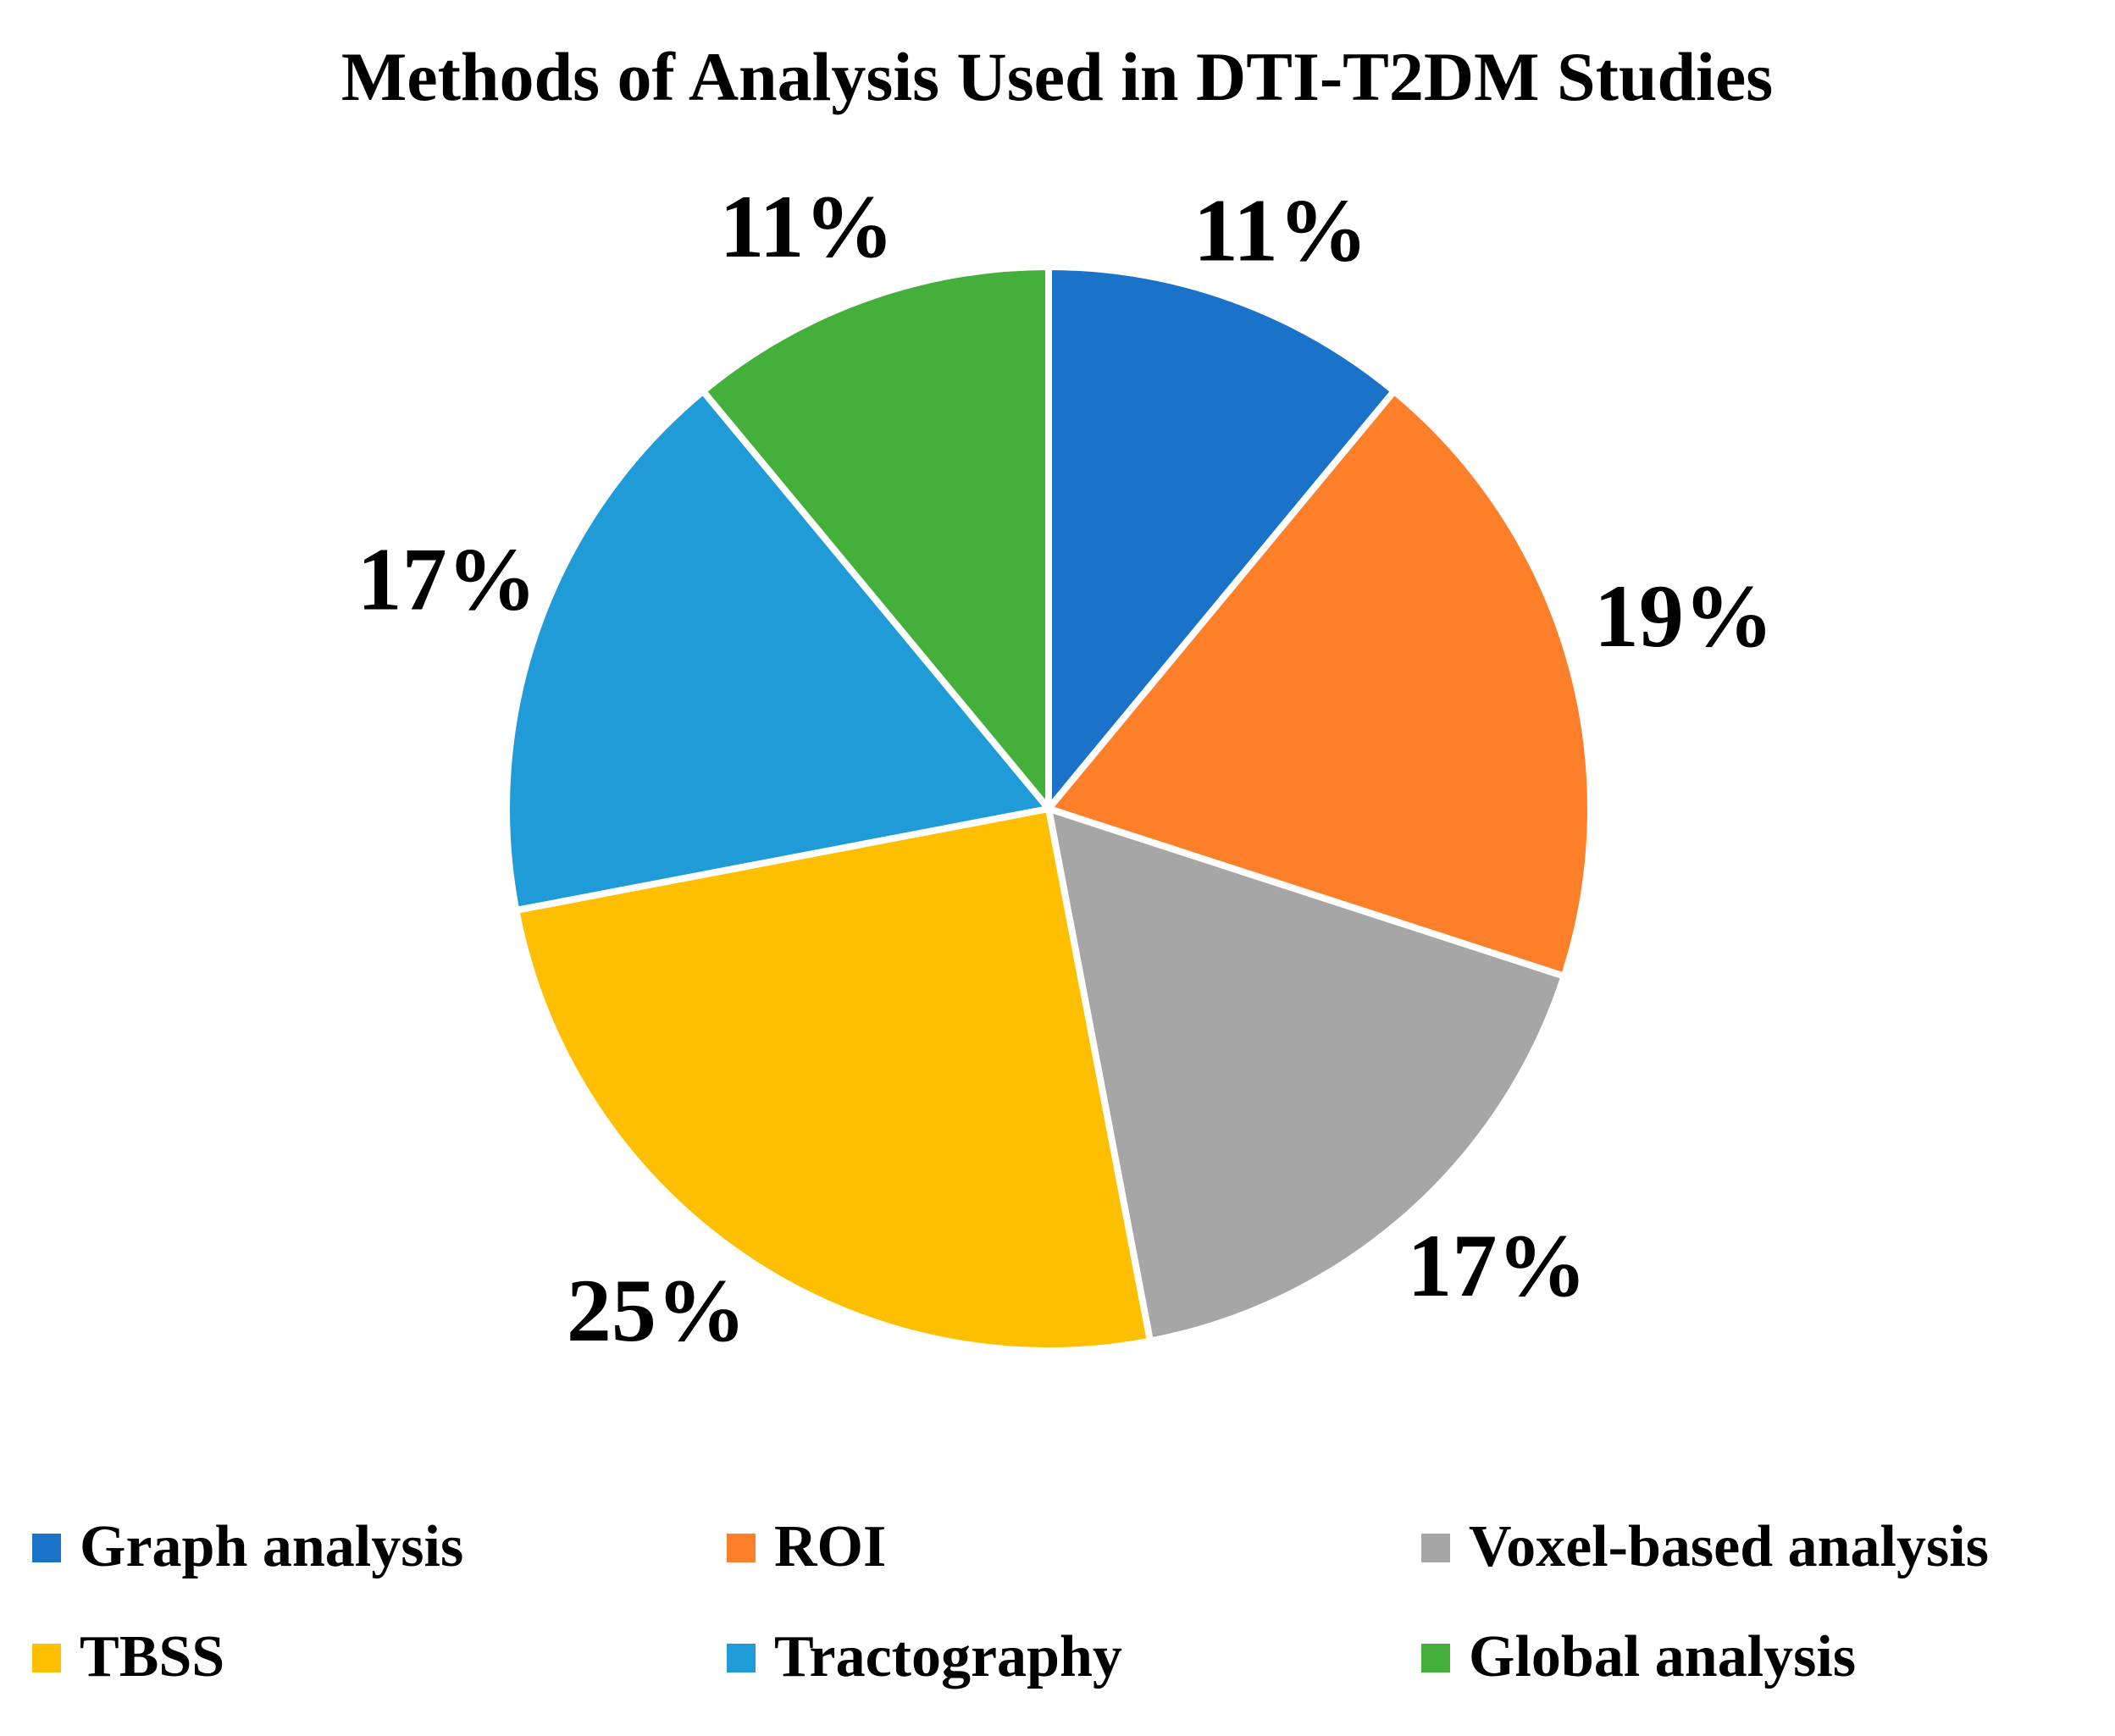 Image resolution: width=2115 pixels, height=1736 pixels. I want to click on pie-slice-roi, so click(1319, 683).